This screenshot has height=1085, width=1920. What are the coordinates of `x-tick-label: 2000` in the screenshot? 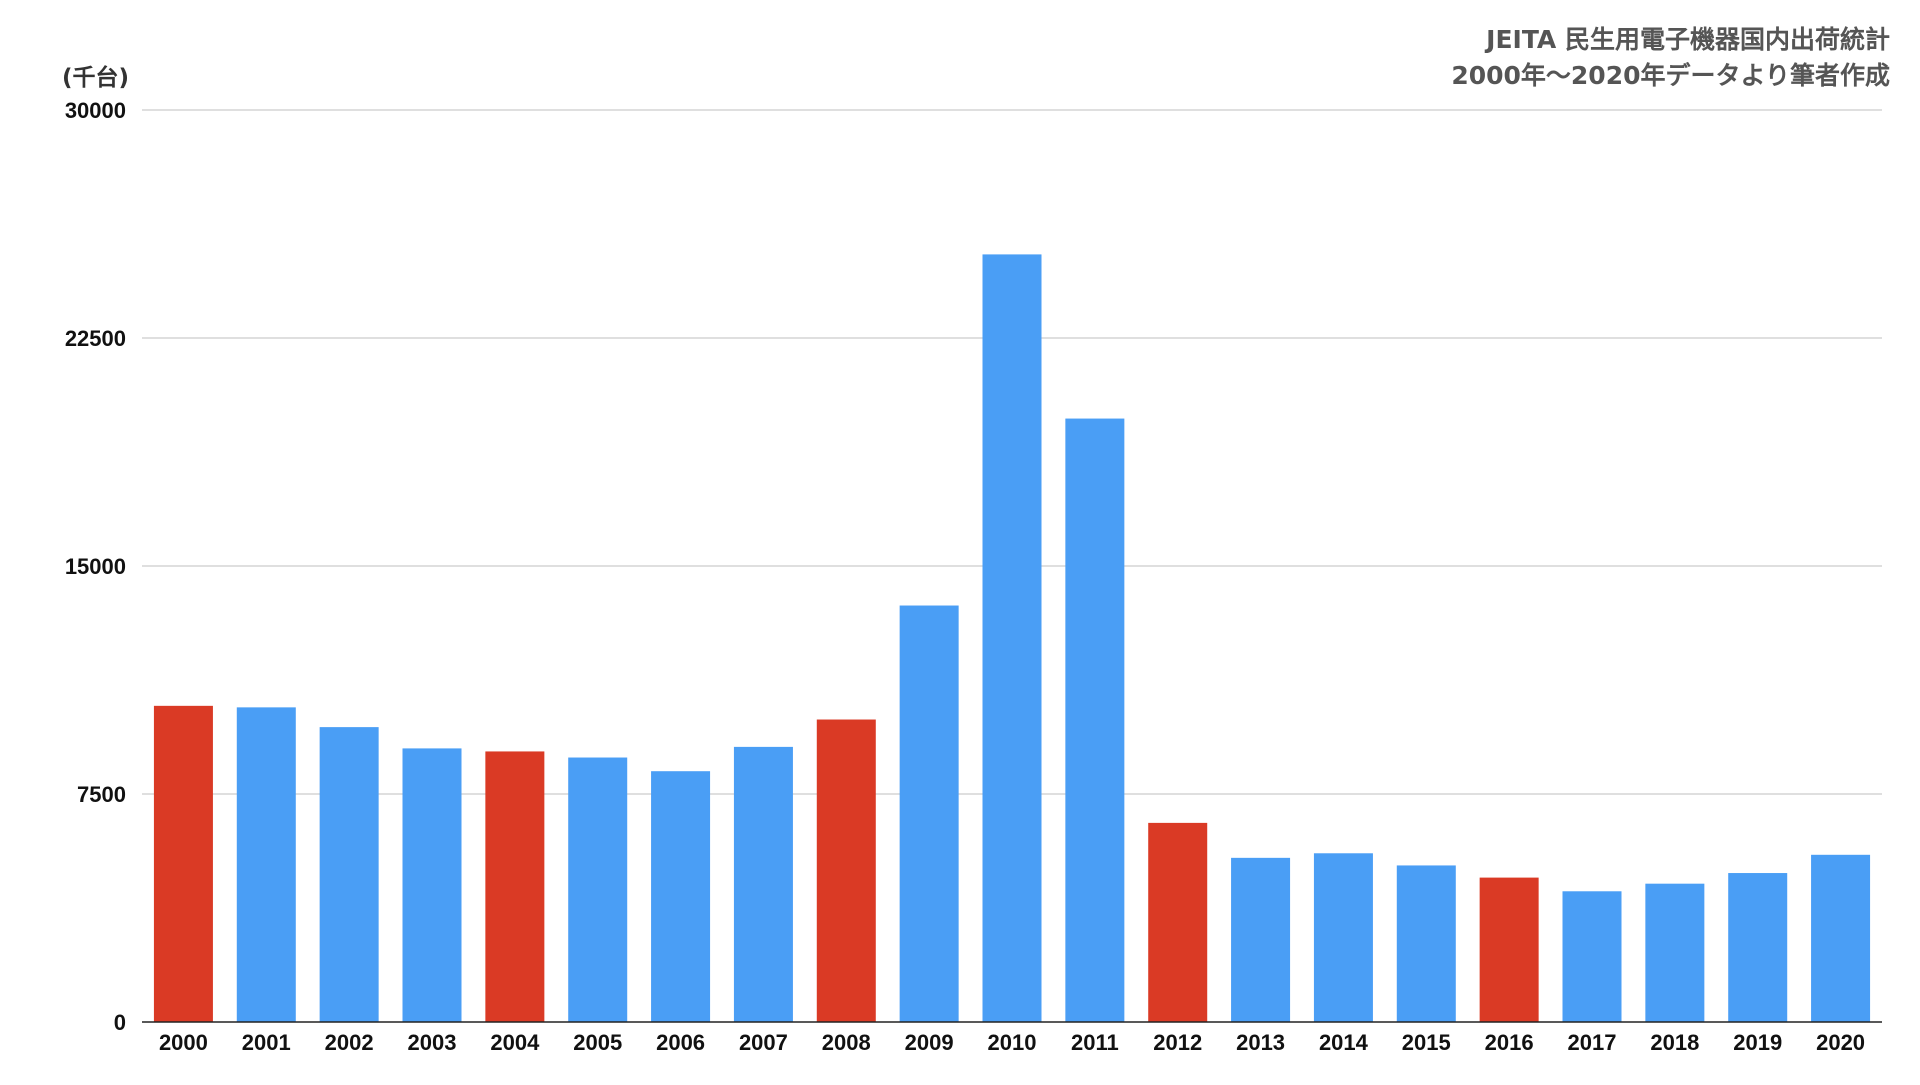 It's located at (183, 1042).